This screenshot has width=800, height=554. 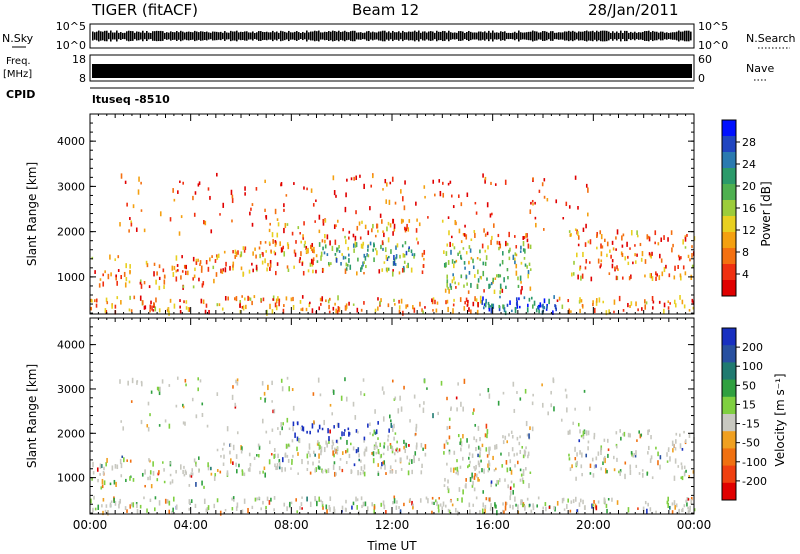 What do you see at coordinates (392, 71) in the screenshot?
I see `freq-bars` at bounding box center [392, 71].